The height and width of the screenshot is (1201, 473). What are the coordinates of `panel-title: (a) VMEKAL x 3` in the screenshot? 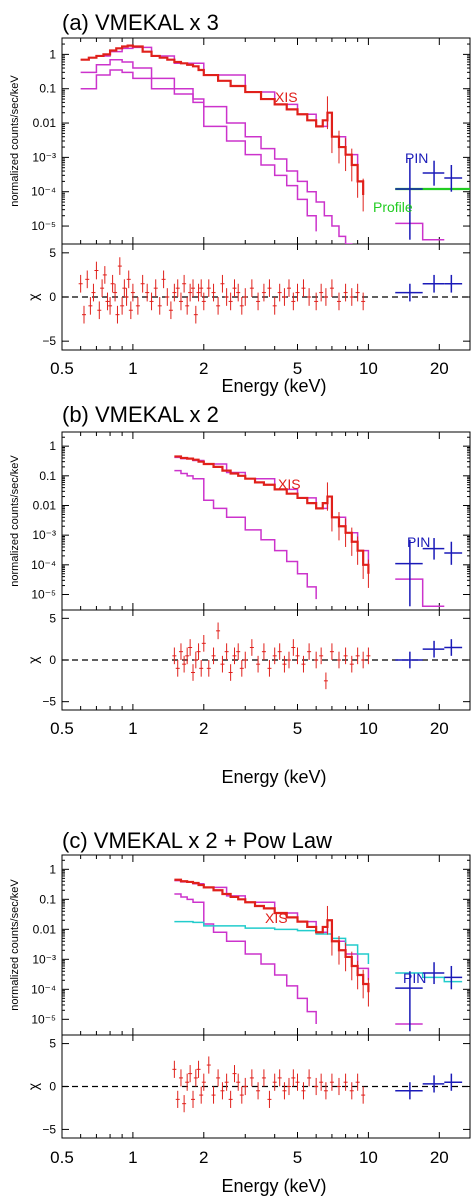 It's located at (140, 22).